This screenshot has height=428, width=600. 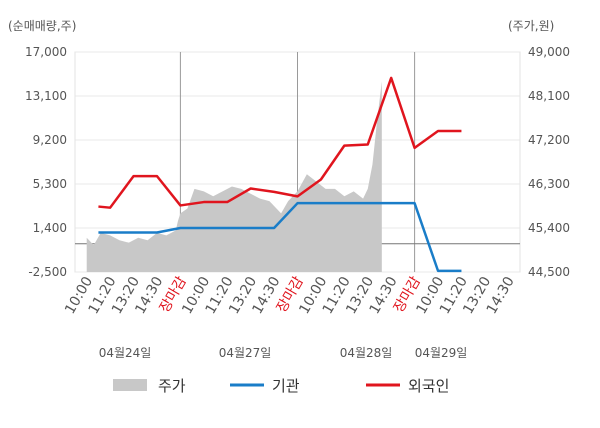 I want to click on left-tick-label: -2,500, so click(x=47, y=272).